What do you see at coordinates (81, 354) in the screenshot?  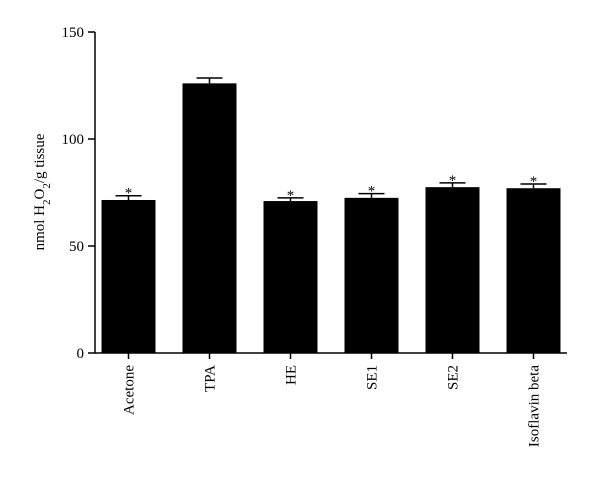 I see `y-tick-label: 0` at bounding box center [81, 354].